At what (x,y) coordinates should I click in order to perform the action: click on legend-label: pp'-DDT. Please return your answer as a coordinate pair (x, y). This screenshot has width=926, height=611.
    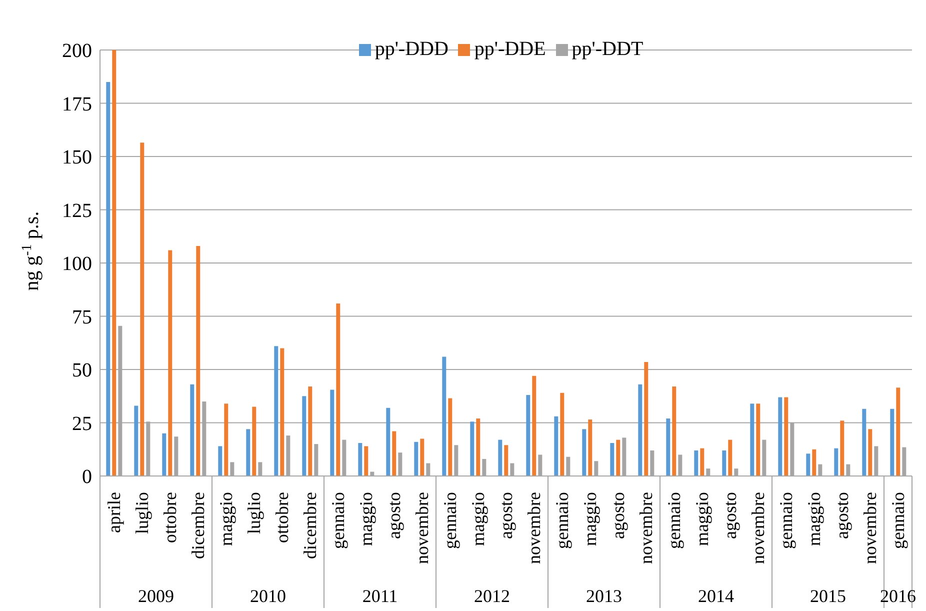
    Looking at the image, I should click on (608, 49).